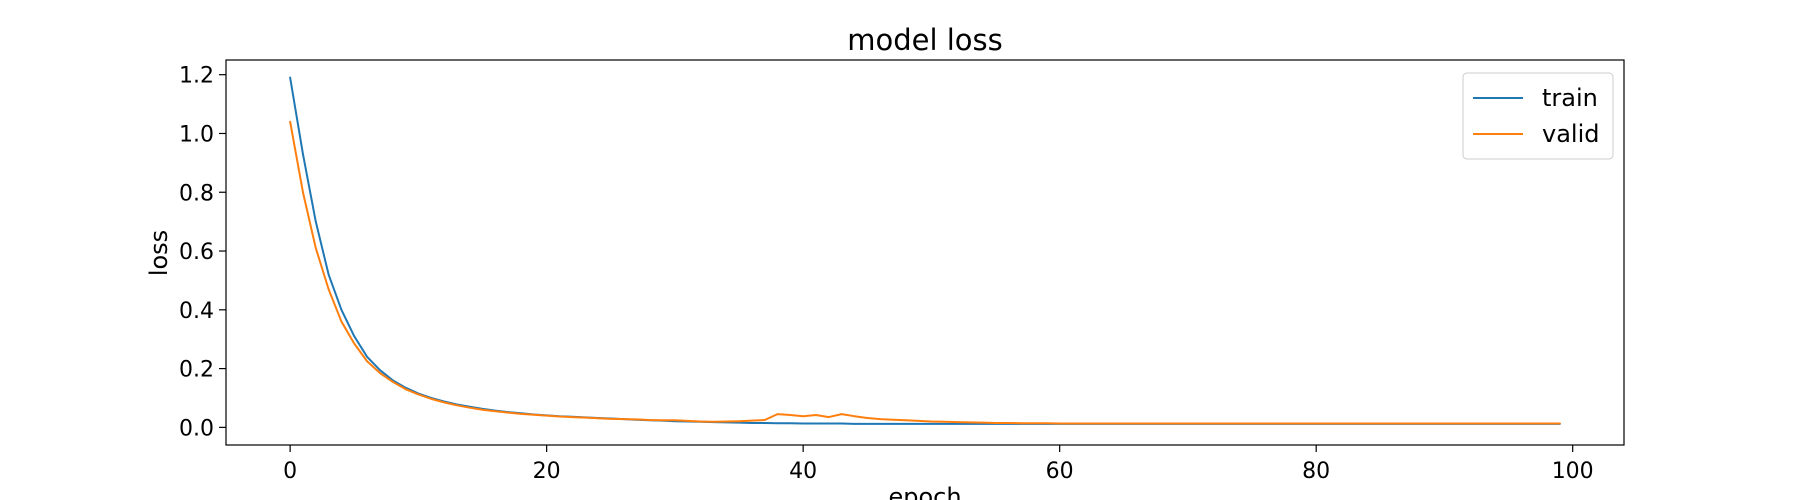 Image resolution: width=1800 pixels, height=500 pixels. I want to click on x-tick-label: 0, so click(290, 471).